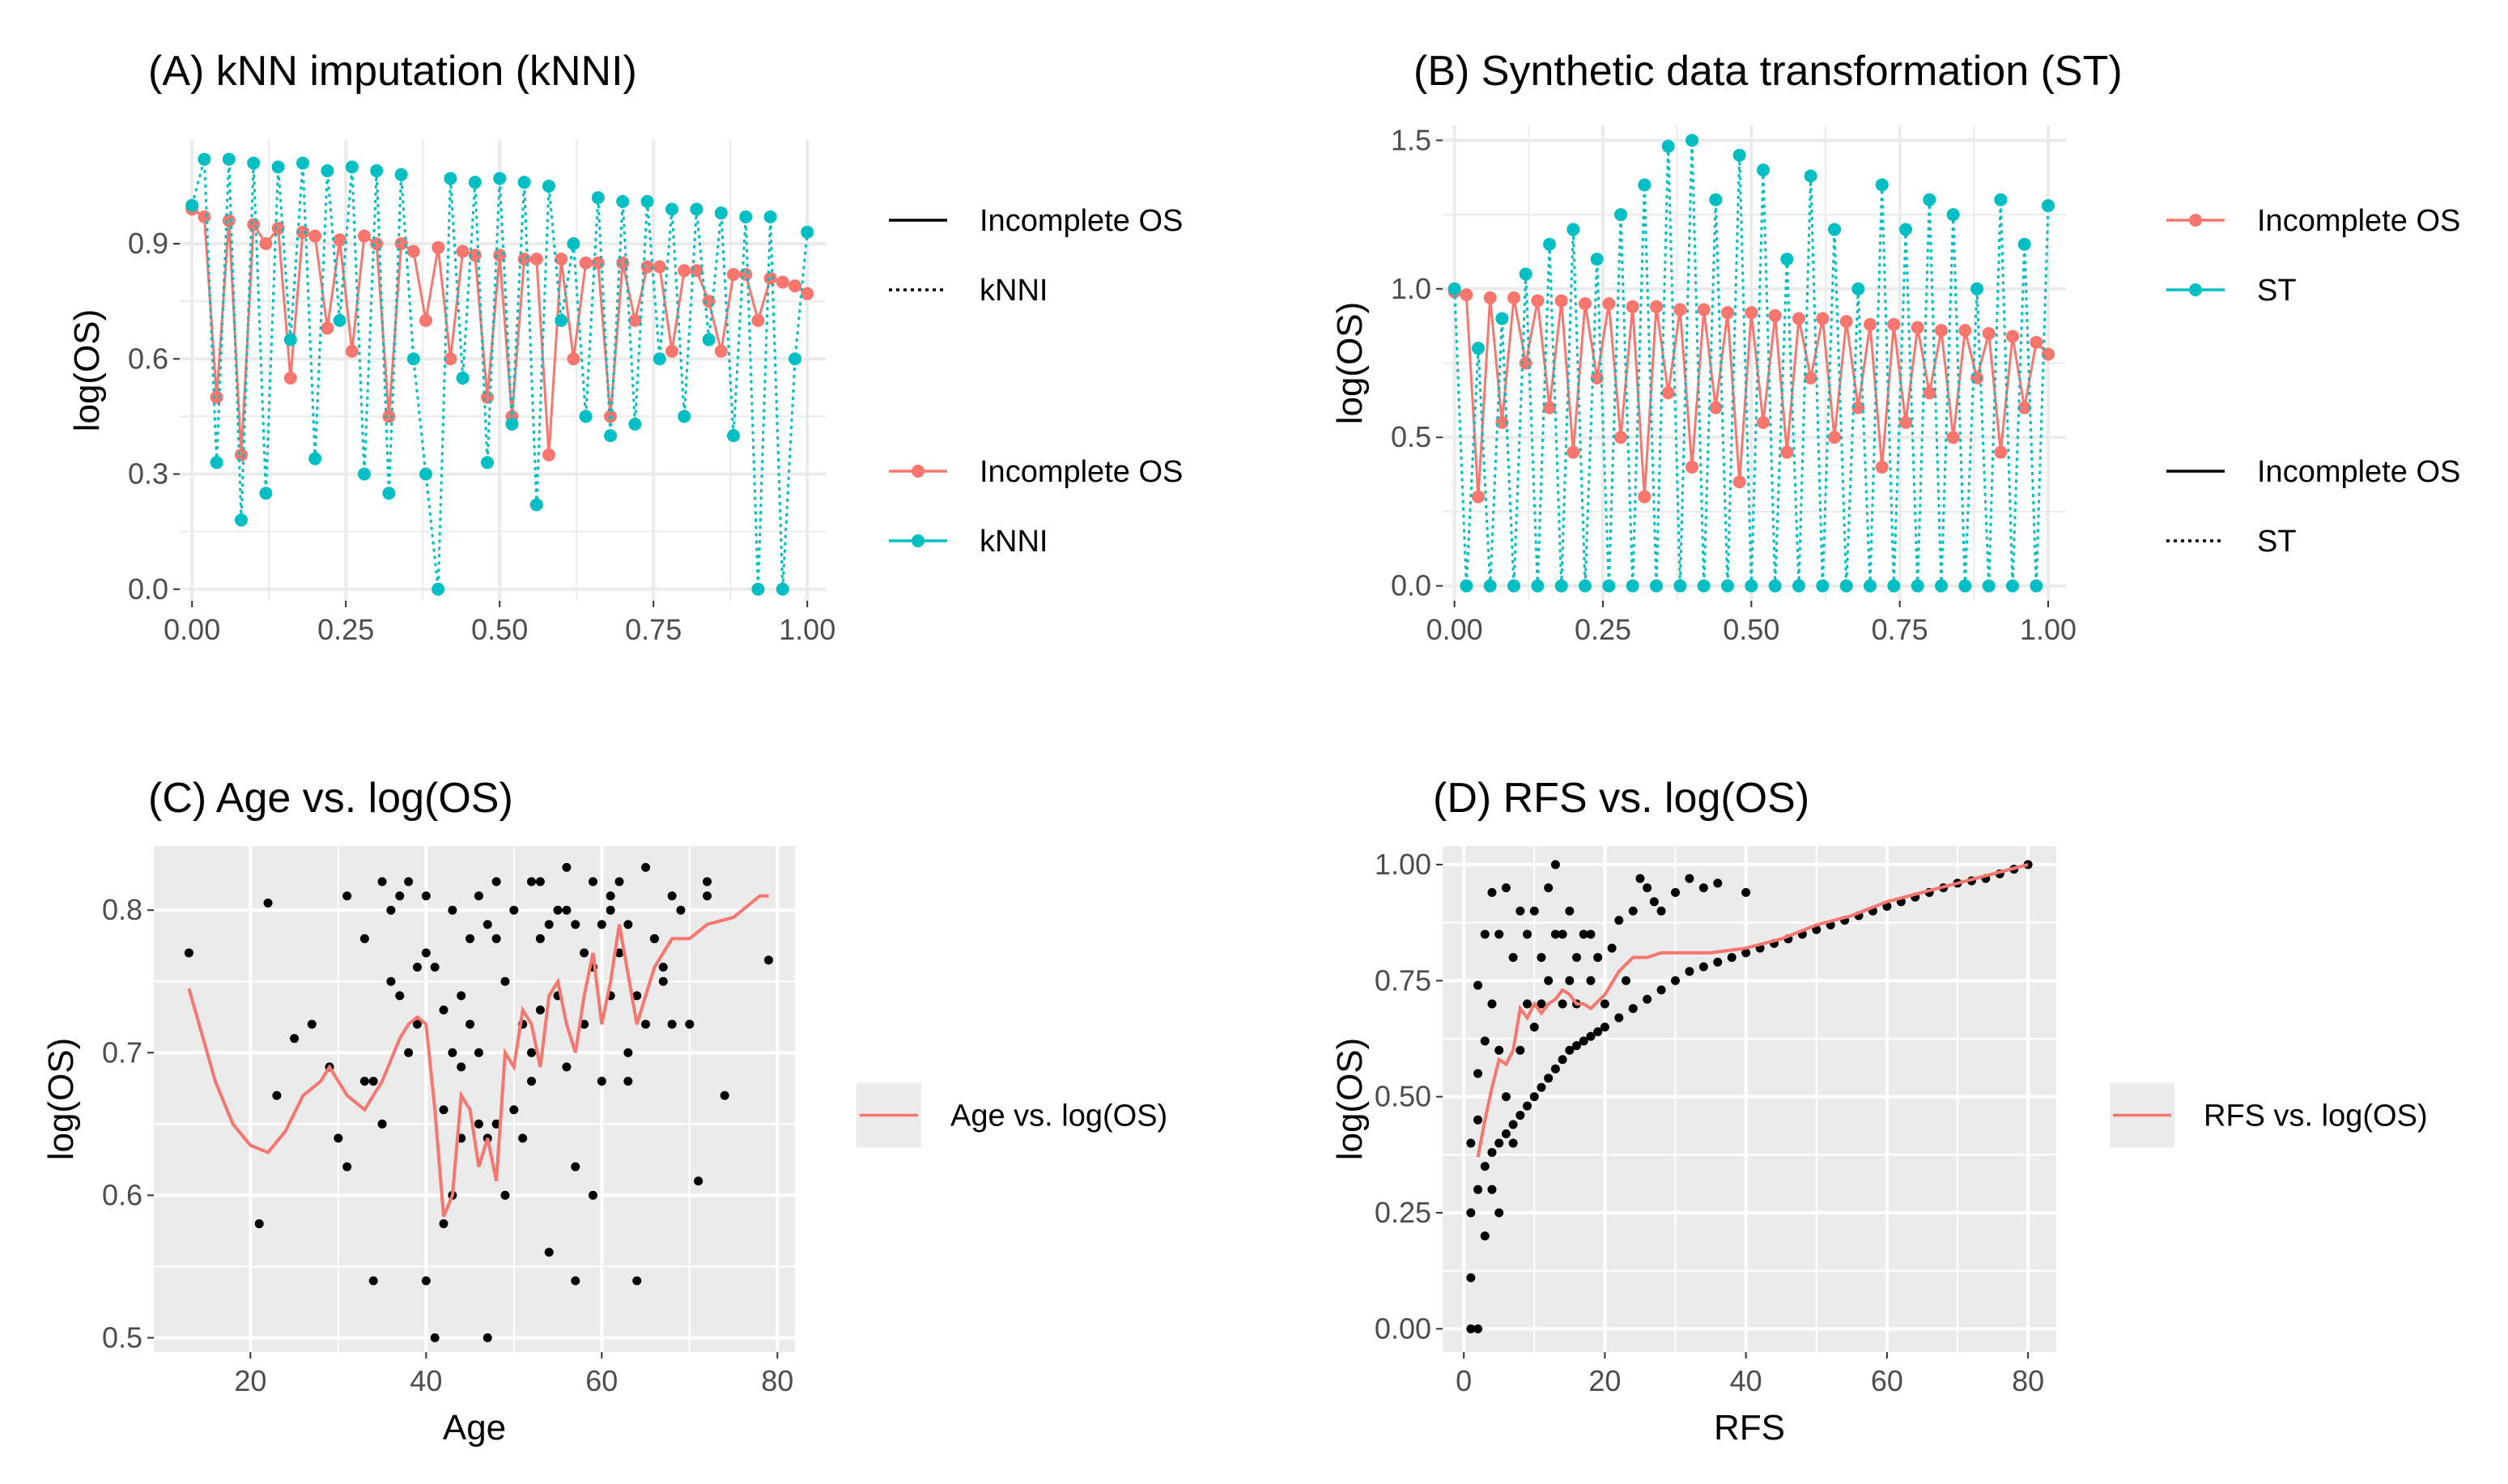 The width and height of the screenshot is (2508, 1484). What do you see at coordinates (1746, 1380) in the screenshot?
I see `x-tick-label: 40` at bounding box center [1746, 1380].